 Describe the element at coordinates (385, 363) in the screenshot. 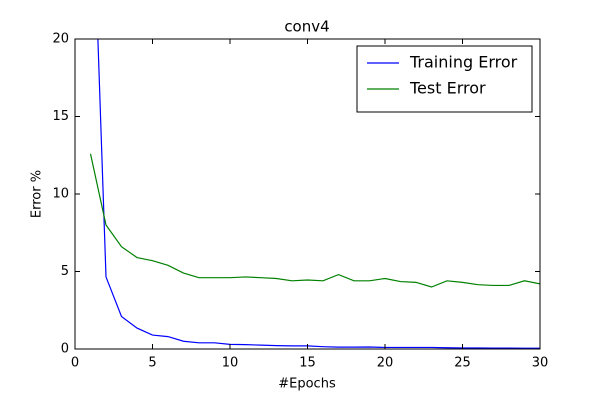

I see `x-tick-label: 20` at that location.